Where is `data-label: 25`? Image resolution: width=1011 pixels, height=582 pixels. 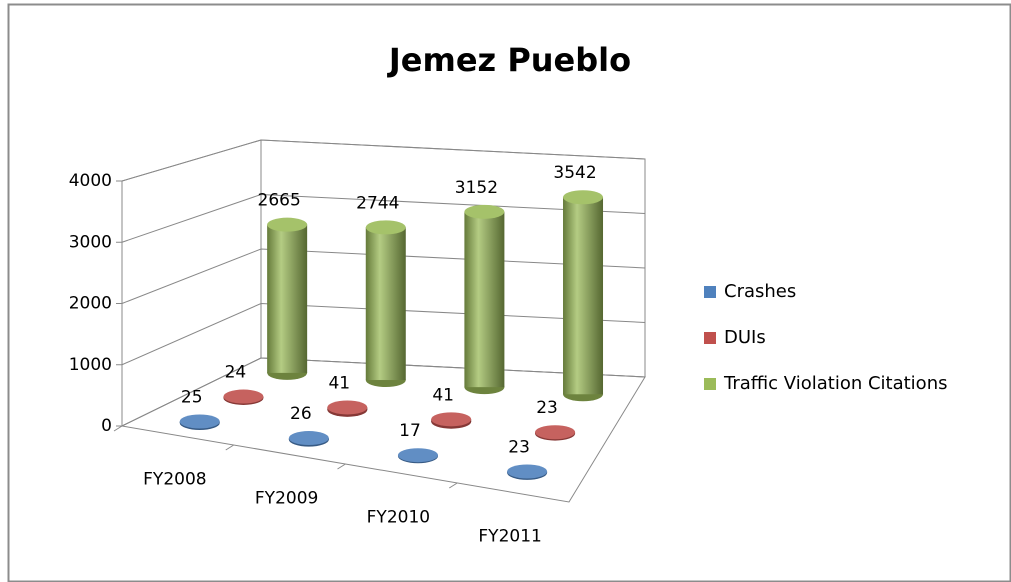
data-label: 25 is located at coordinates (192, 397).